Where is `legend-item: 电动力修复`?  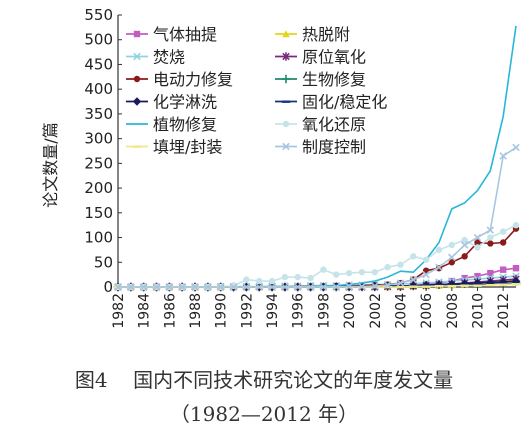 legend-item: 电动力修复 is located at coordinates (179, 79).